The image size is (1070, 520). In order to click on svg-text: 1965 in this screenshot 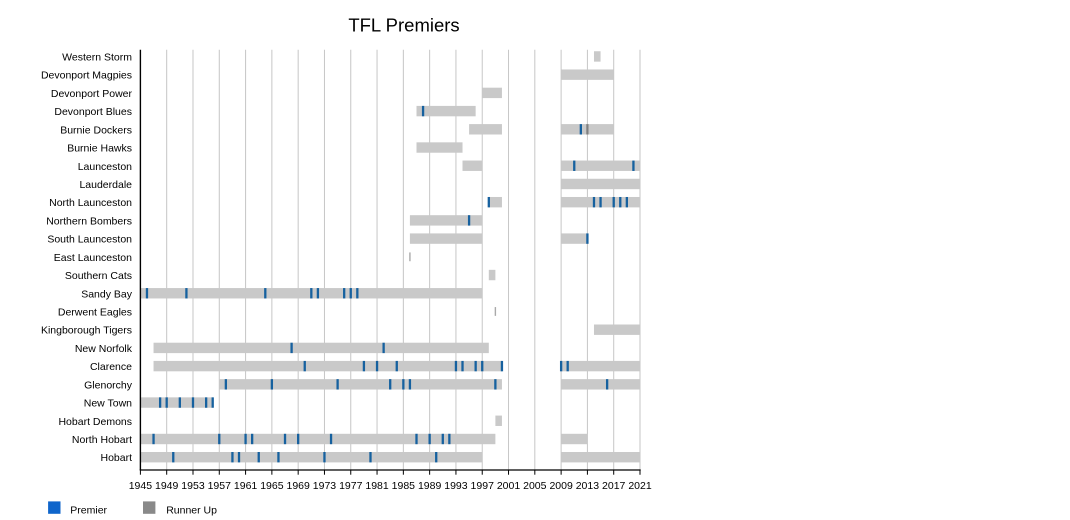, I will do `click(272, 486)`.